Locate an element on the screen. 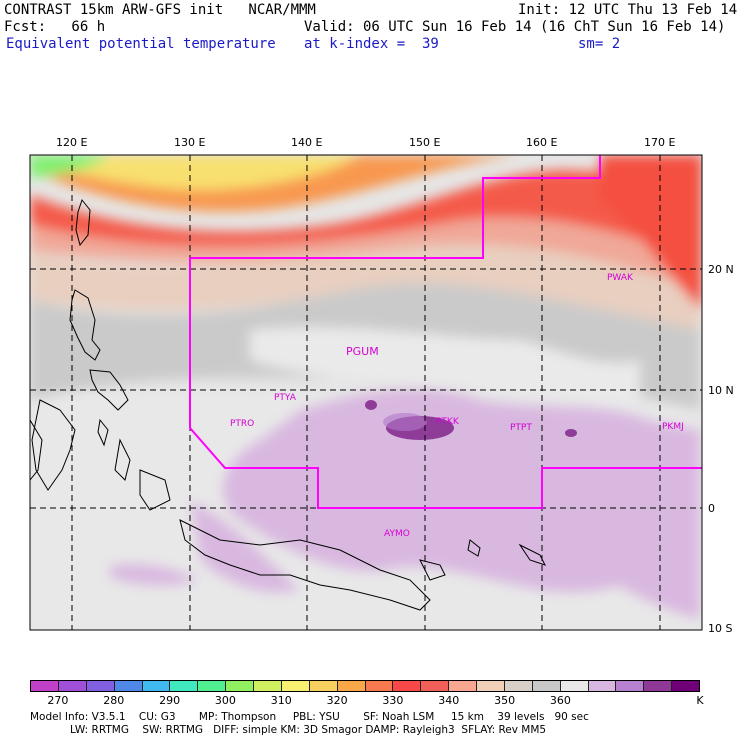  station-ptpt: PTPT is located at coordinates (521, 428).